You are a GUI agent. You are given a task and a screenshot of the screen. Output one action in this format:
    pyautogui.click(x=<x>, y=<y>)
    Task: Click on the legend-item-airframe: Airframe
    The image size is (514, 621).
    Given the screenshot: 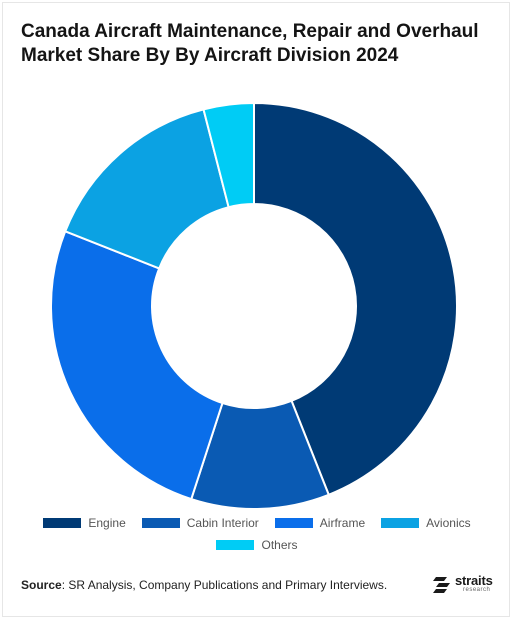 What is the action you would take?
    pyautogui.click(x=320, y=523)
    